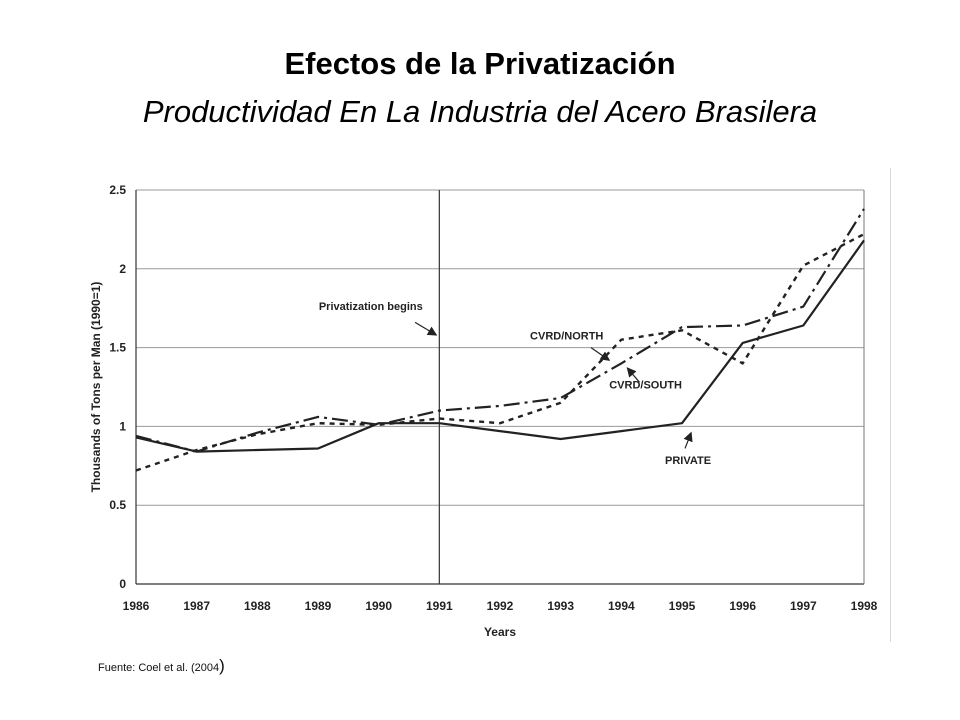 This screenshot has width=960, height=720. Describe the element at coordinates (222, 665) in the screenshot. I see `source-close-paren: )` at that location.